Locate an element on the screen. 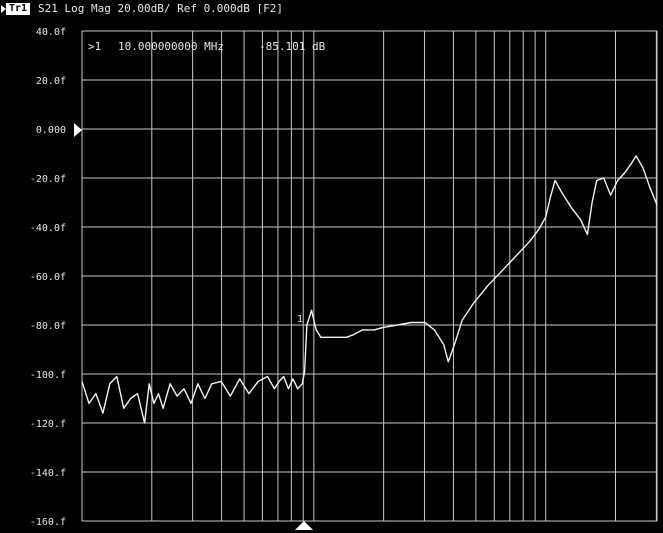  y-tick-label: -60.0f is located at coordinates (48, 277).